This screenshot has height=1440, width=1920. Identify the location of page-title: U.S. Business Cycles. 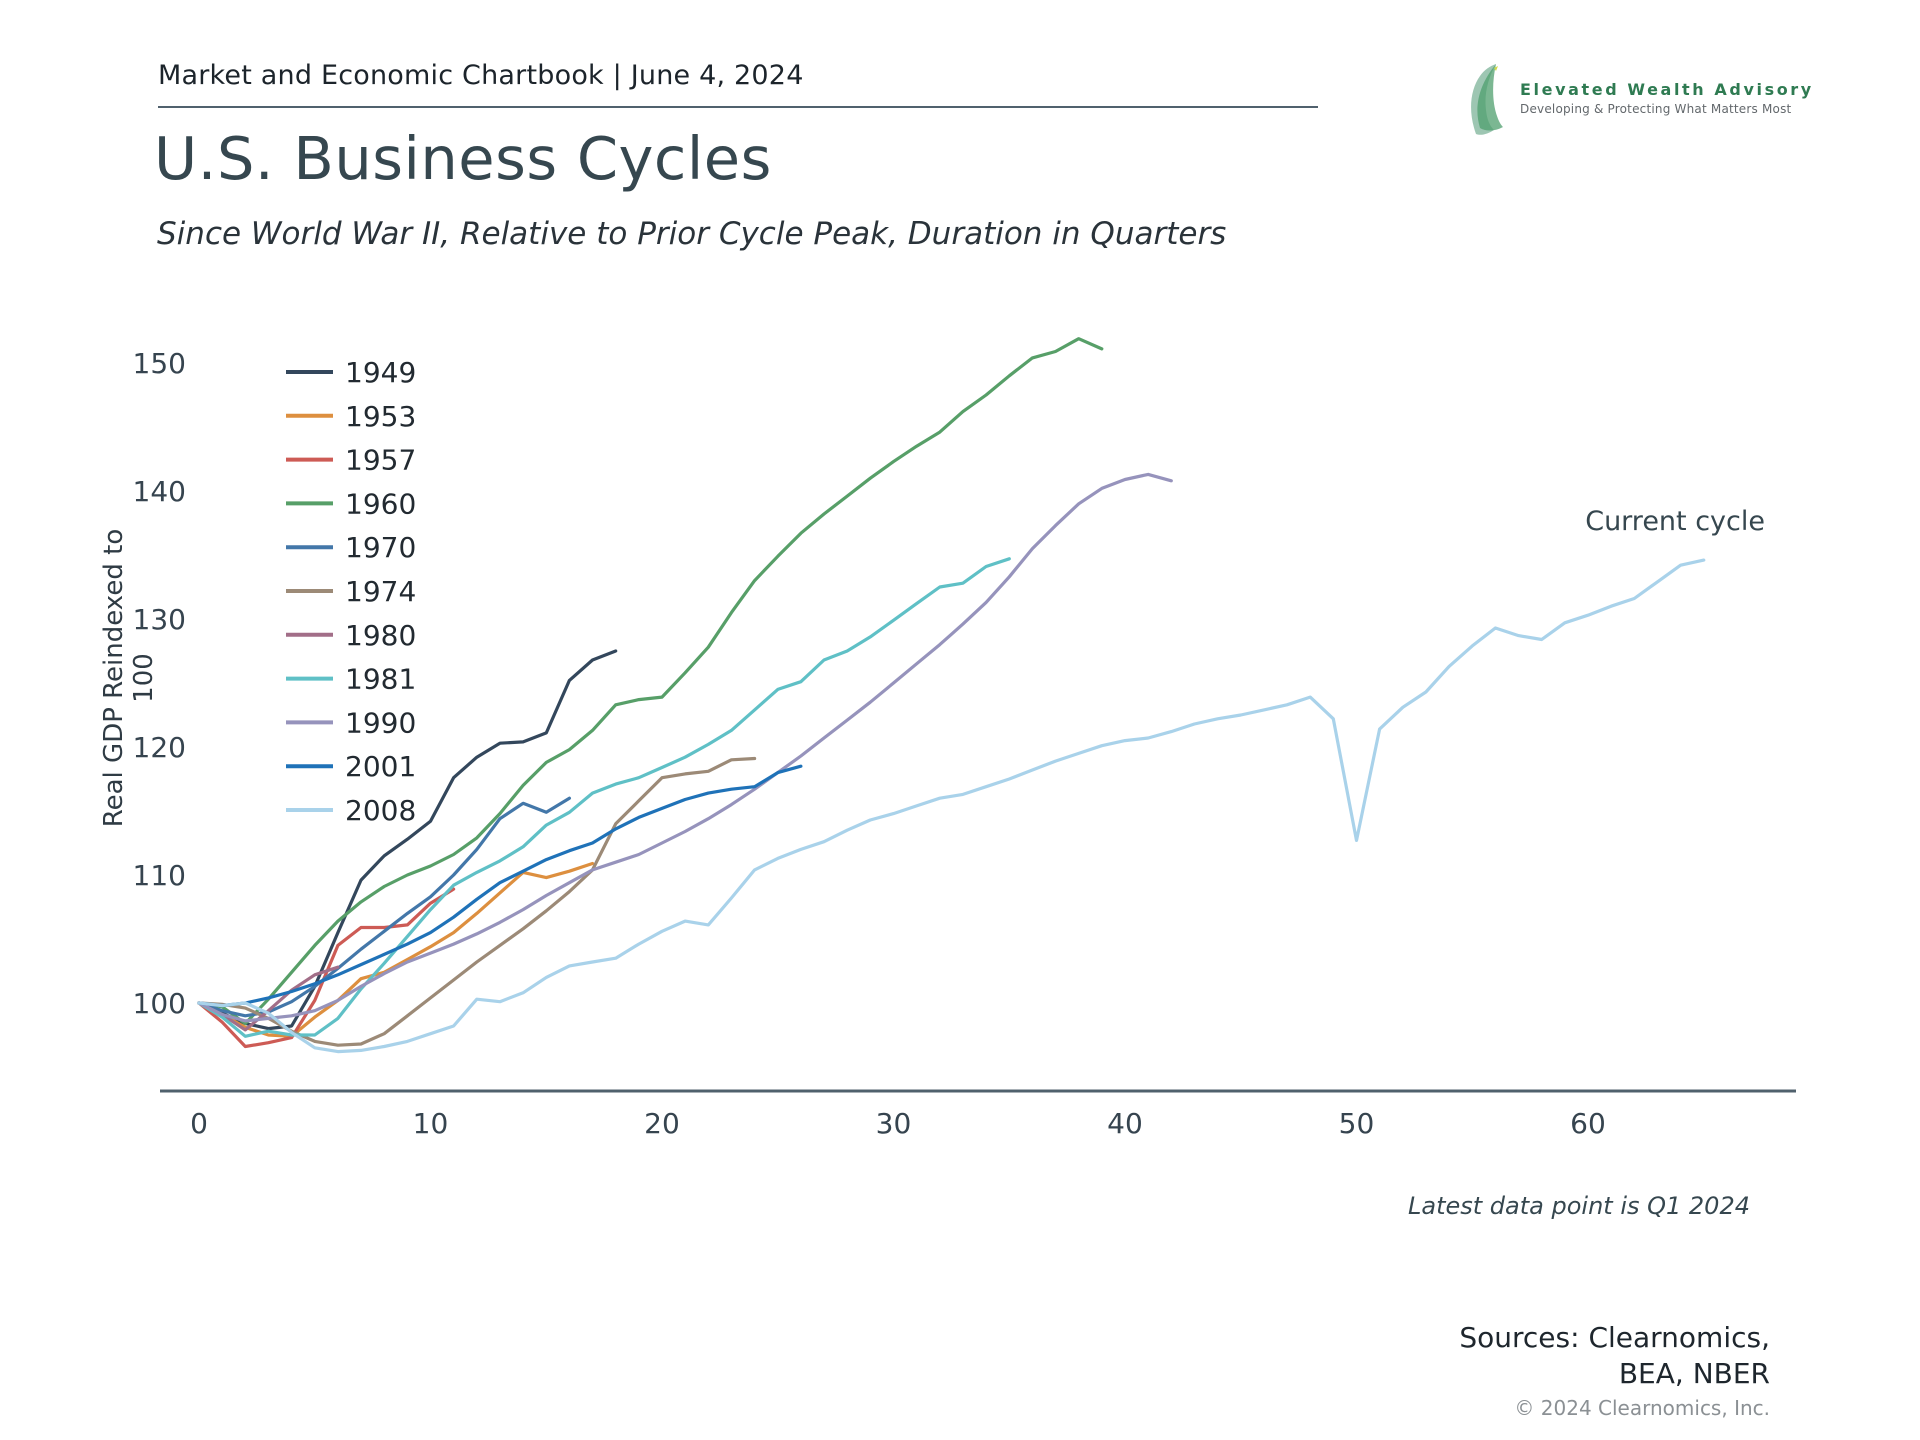
(463, 158).